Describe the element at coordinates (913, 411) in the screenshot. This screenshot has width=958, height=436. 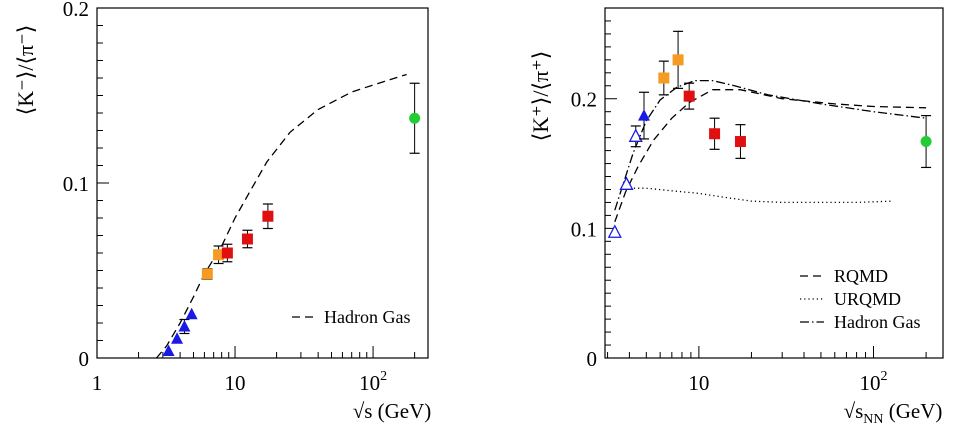
I see `x-axis-label-part: (GeV)` at that location.